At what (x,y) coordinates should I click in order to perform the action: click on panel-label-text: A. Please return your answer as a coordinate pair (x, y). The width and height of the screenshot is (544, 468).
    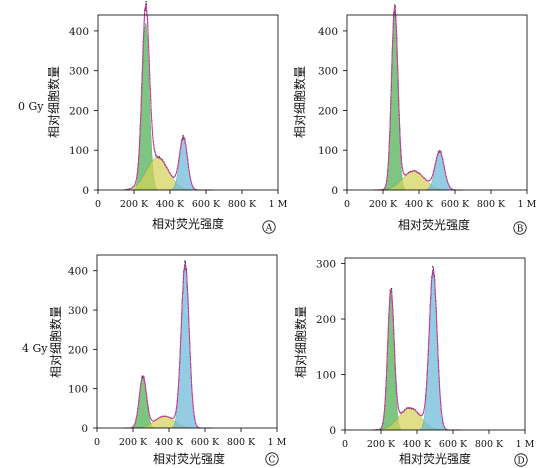
    Looking at the image, I should click on (269, 228).